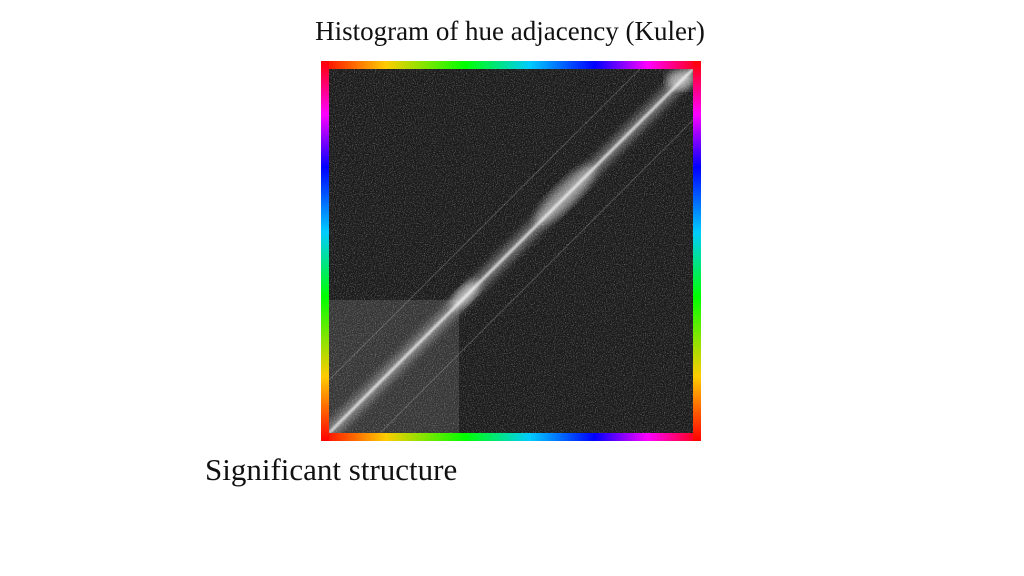 The height and width of the screenshot is (576, 1024). I want to click on hue-bar-left, so click(325, 251).